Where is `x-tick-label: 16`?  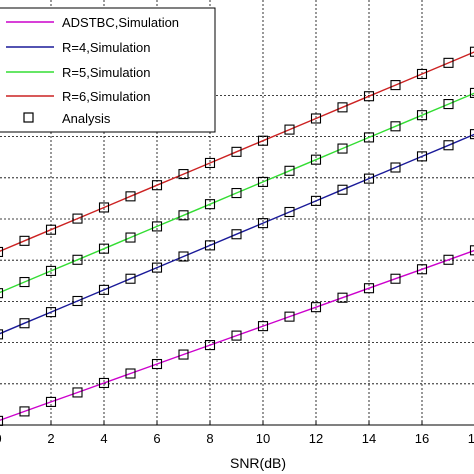 x-tick-label: 16 is located at coordinates (422, 438).